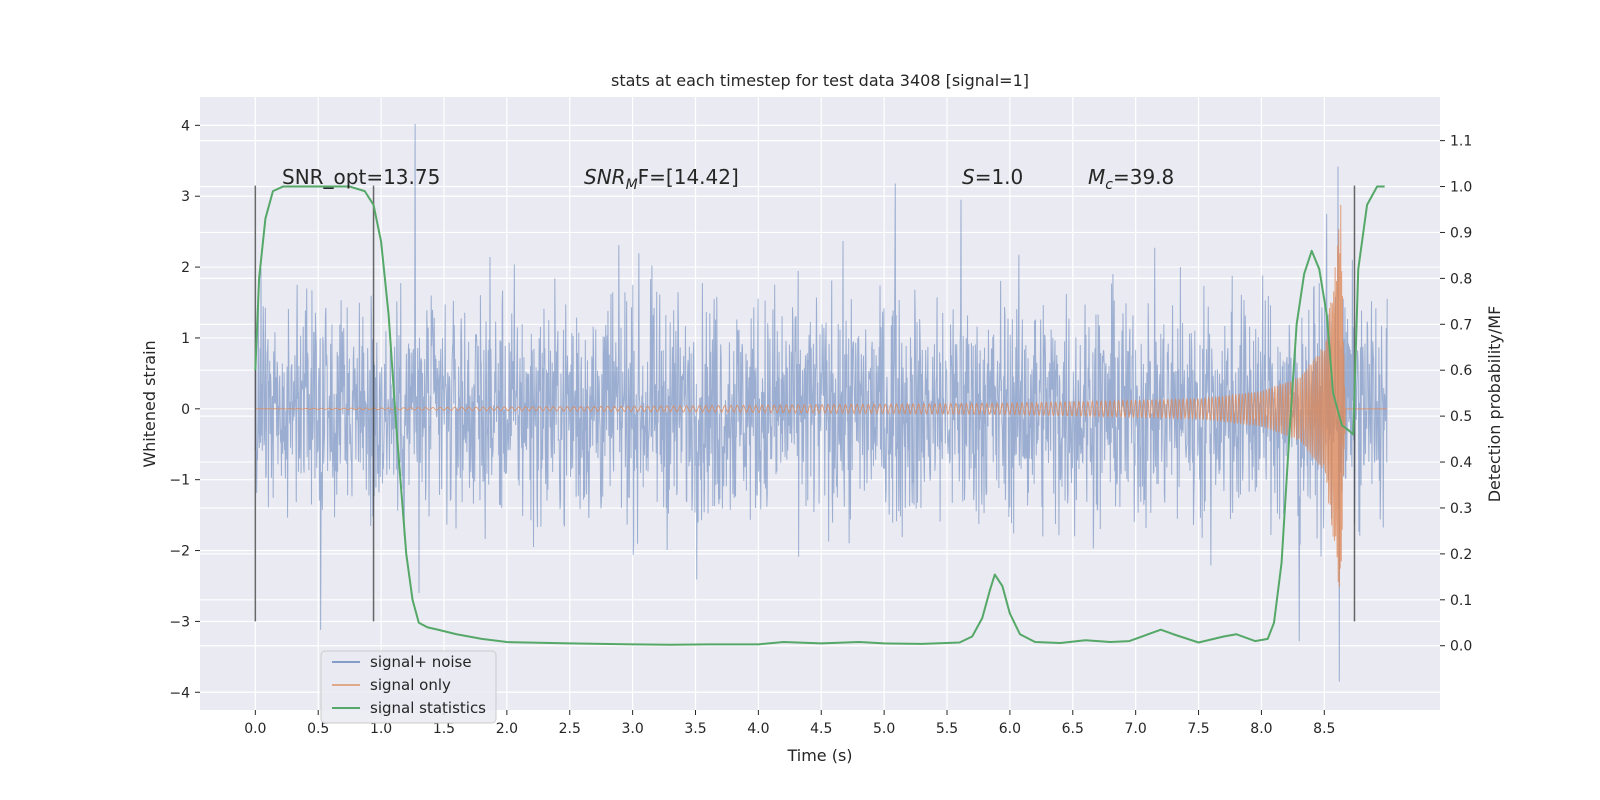  What do you see at coordinates (185, 339) in the screenshot?
I see `y-left-tick-label: 1` at bounding box center [185, 339].